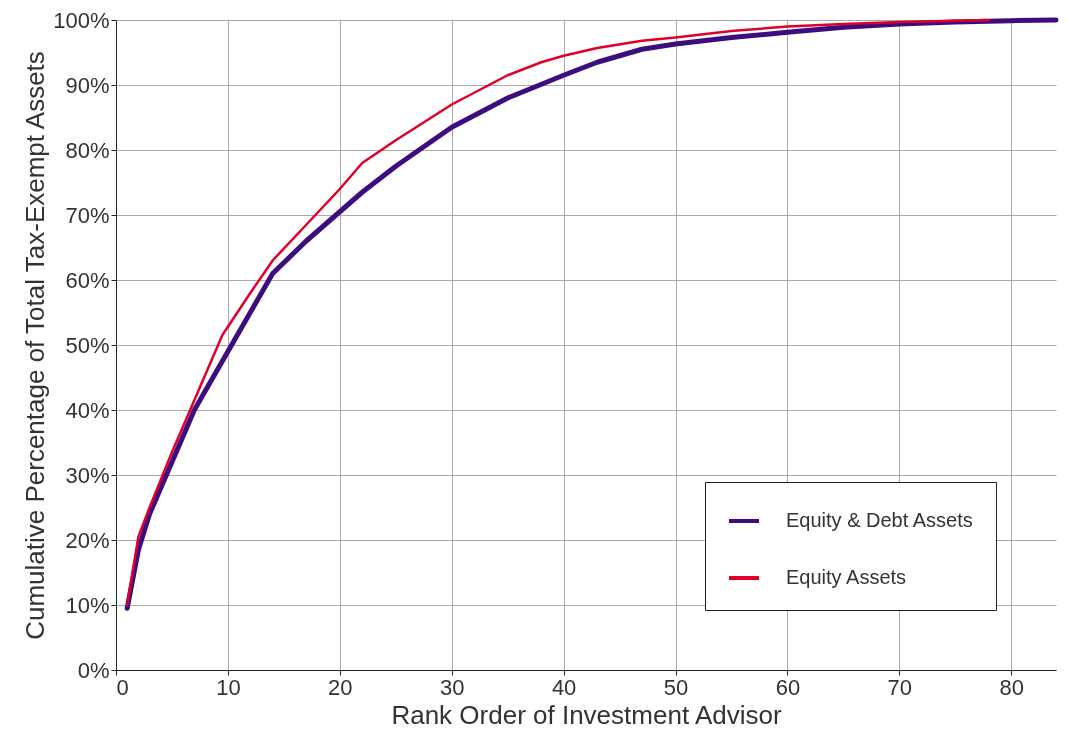  I want to click on x-tick-label: 10, so click(228, 687).